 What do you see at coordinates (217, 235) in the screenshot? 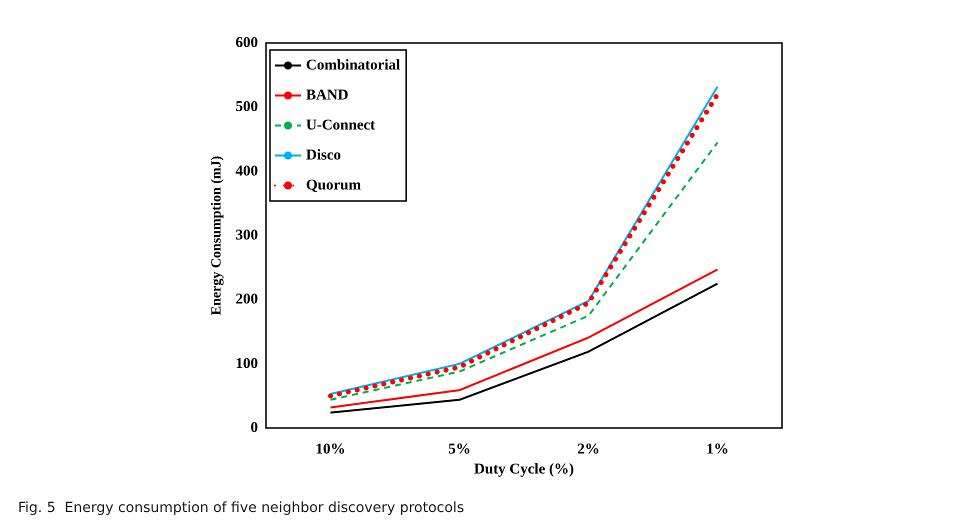
I see `y-axis-title: Energy Consumption (mJ)` at bounding box center [217, 235].